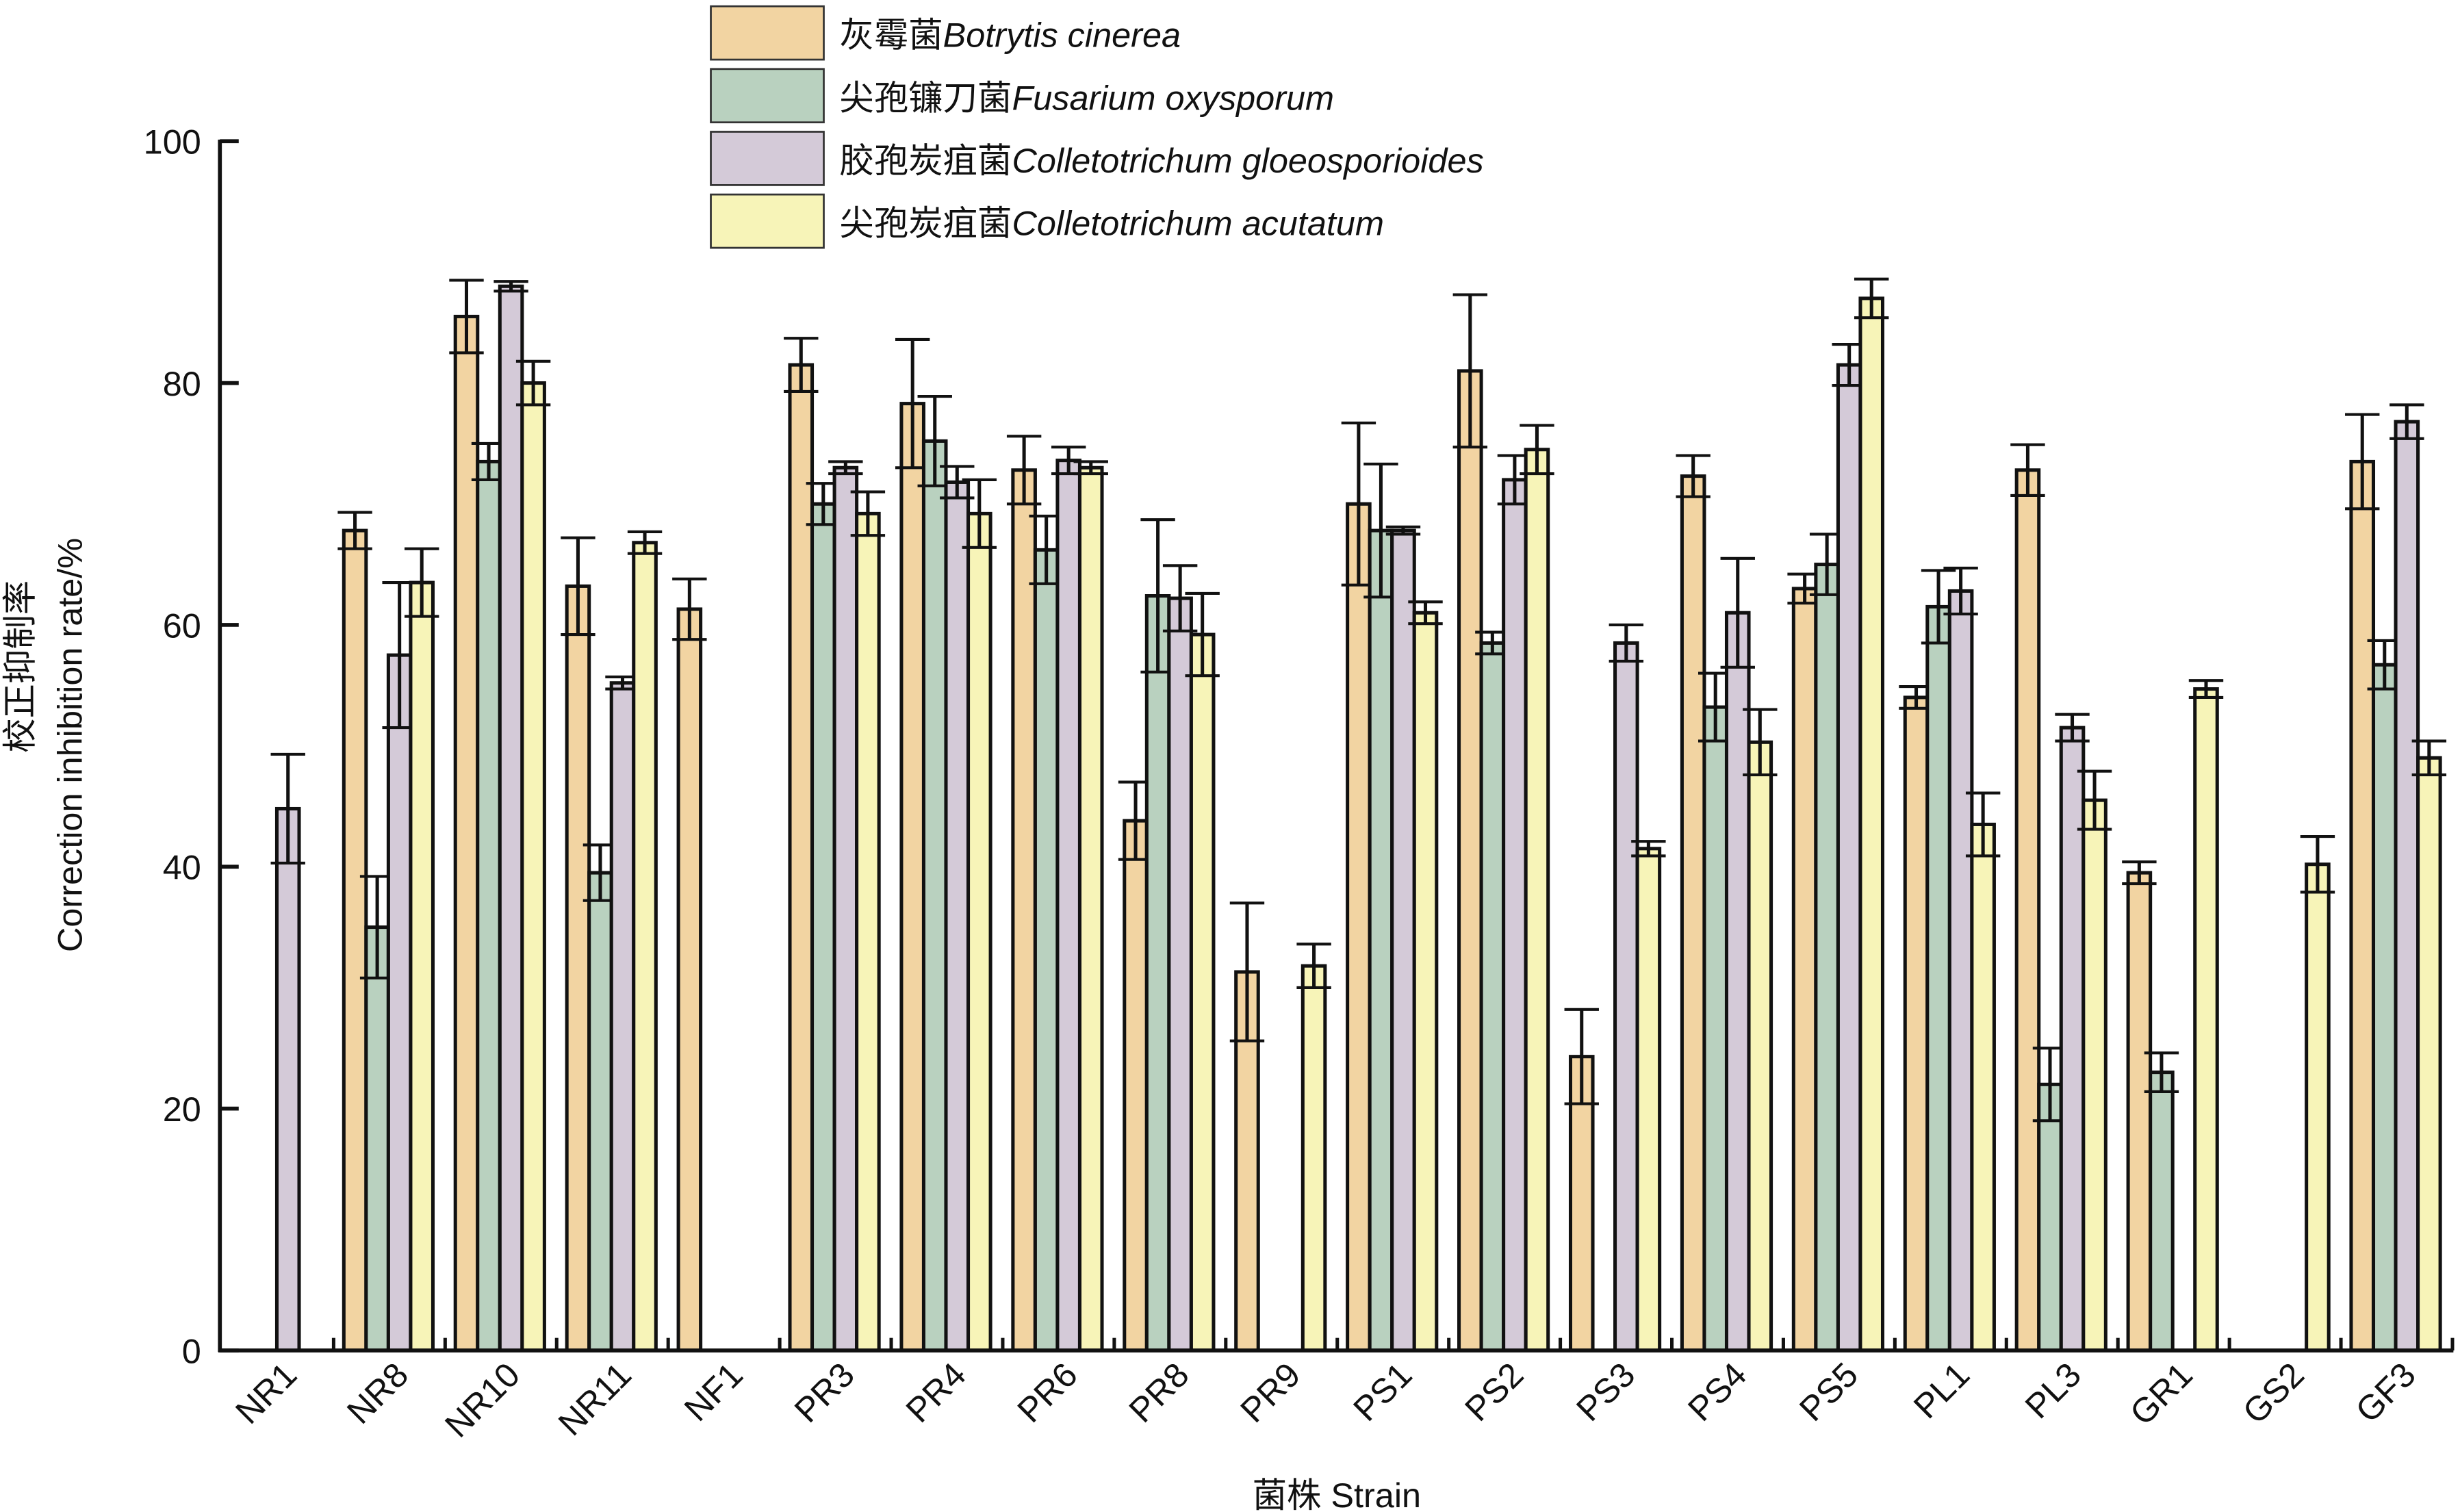  Describe the element at coordinates (925, 97) in the screenshot. I see `legend-label-cn: 尖孢镰刀菌` at that location.